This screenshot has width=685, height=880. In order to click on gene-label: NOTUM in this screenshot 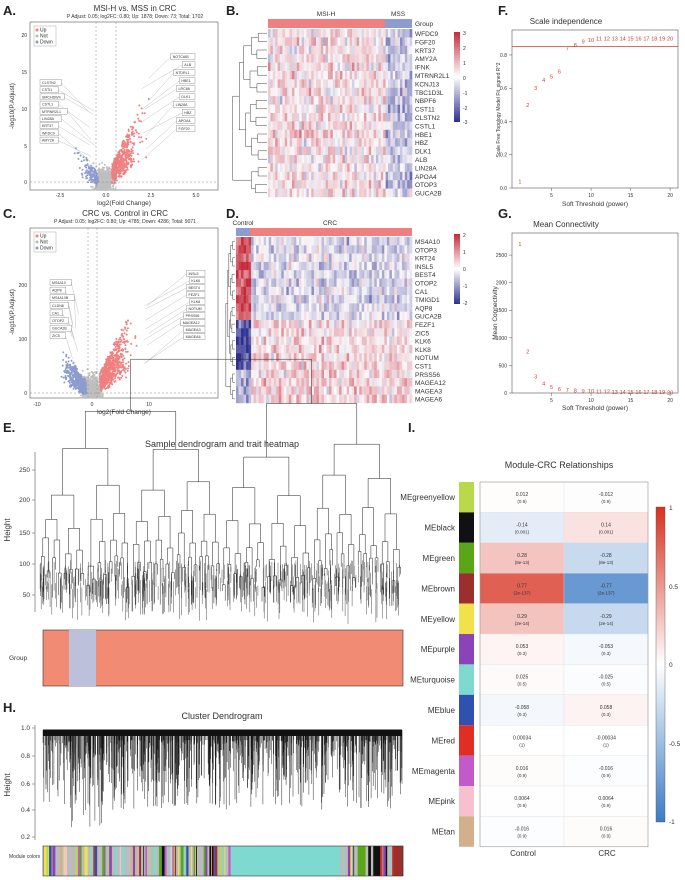, I will do `click(195, 309)`.